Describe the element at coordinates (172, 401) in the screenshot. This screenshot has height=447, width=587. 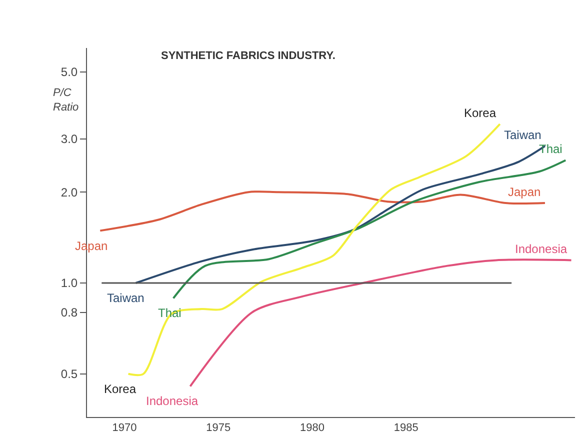
I see `text: Indonesia` at that location.